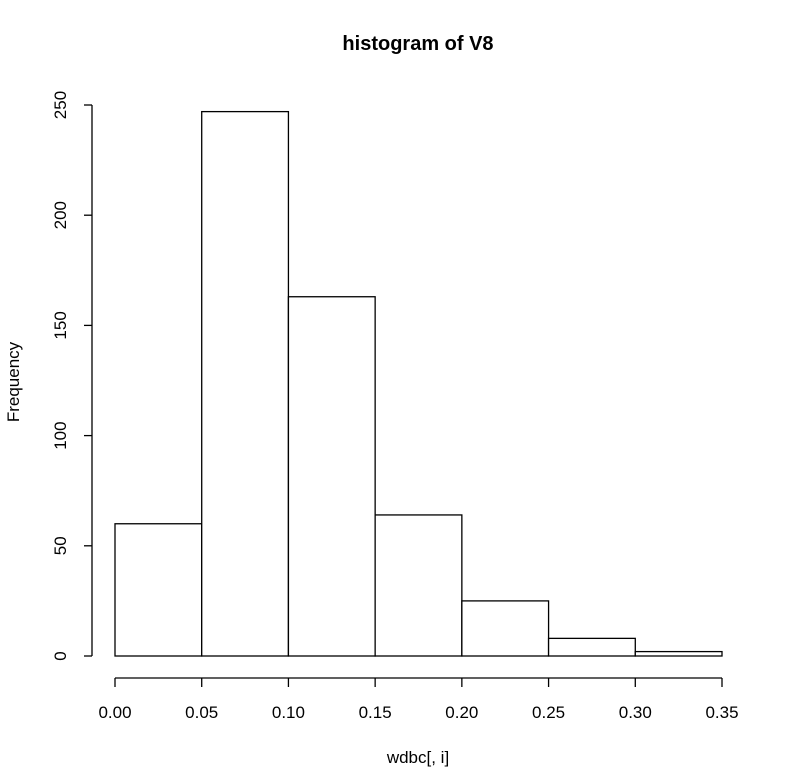 The height and width of the screenshot is (771, 791). Describe the element at coordinates (60, 325) in the screenshot. I see `y-tick-label-150: 150` at that location.